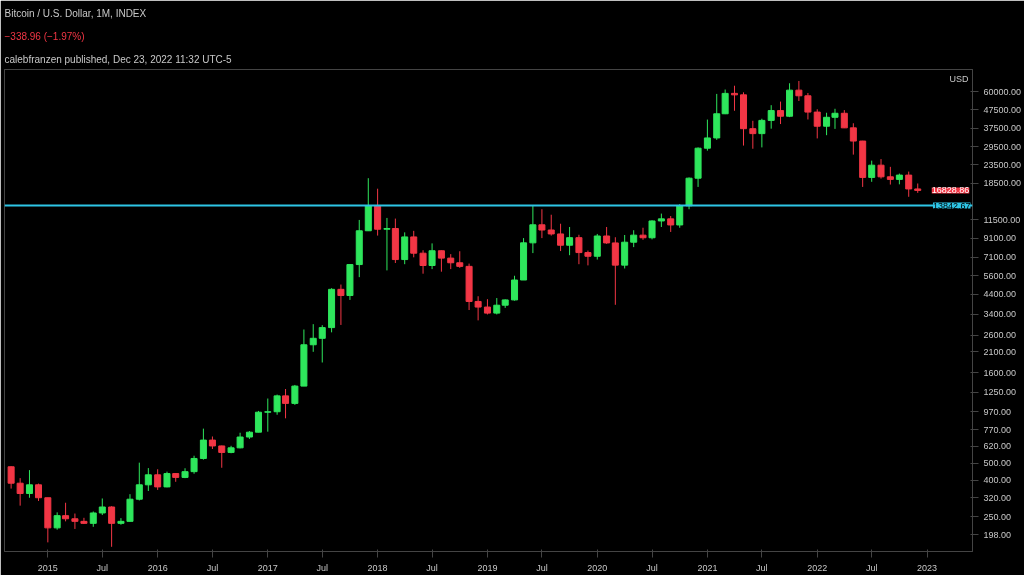  Describe the element at coordinates (1002, 91) in the screenshot. I see `y-tick-label: 60000.00` at that location.